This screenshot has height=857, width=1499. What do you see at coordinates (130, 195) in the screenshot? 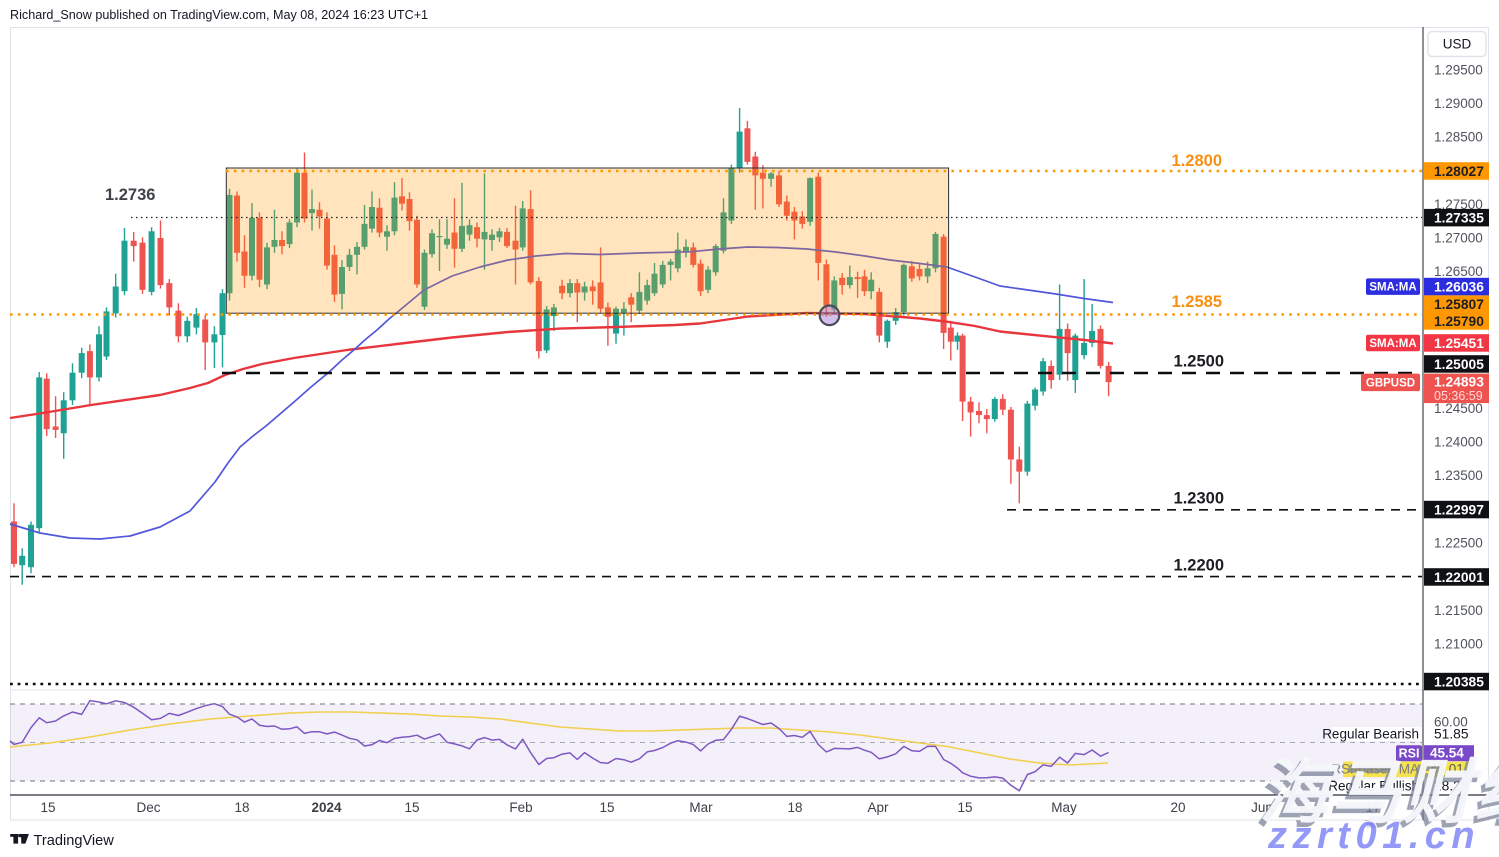
I see `svg-text: 1.2736` at bounding box center [130, 195].